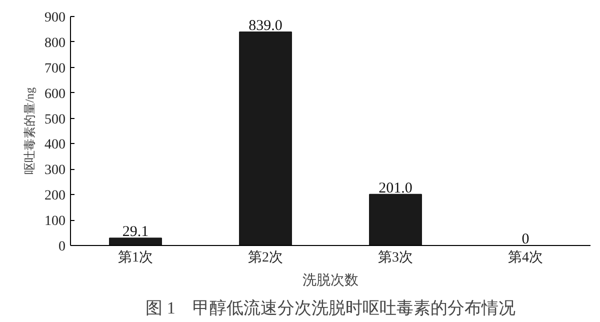 The height and width of the screenshot is (322, 600). Describe the element at coordinates (55, 196) in the screenshot. I see `y-tick-label: 200` at that location.